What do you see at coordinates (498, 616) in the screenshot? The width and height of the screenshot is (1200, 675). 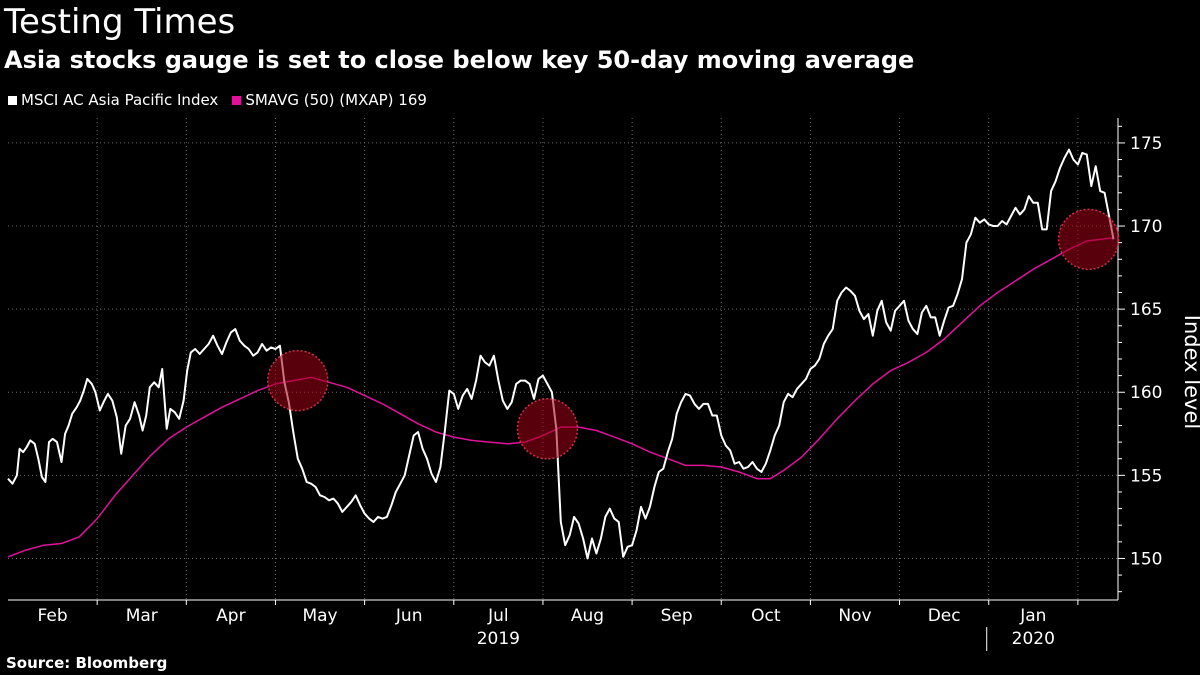 I see `x-tick-label: Jul` at bounding box center [498, 616].